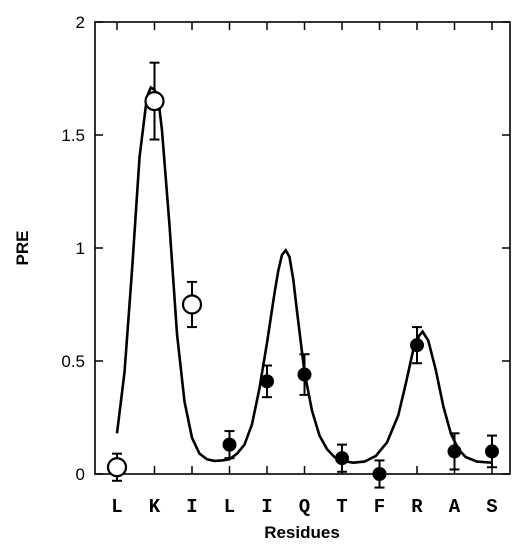 The image size is (530, 544). I want to click on y-axis-title: PRE, so click(22, 248).